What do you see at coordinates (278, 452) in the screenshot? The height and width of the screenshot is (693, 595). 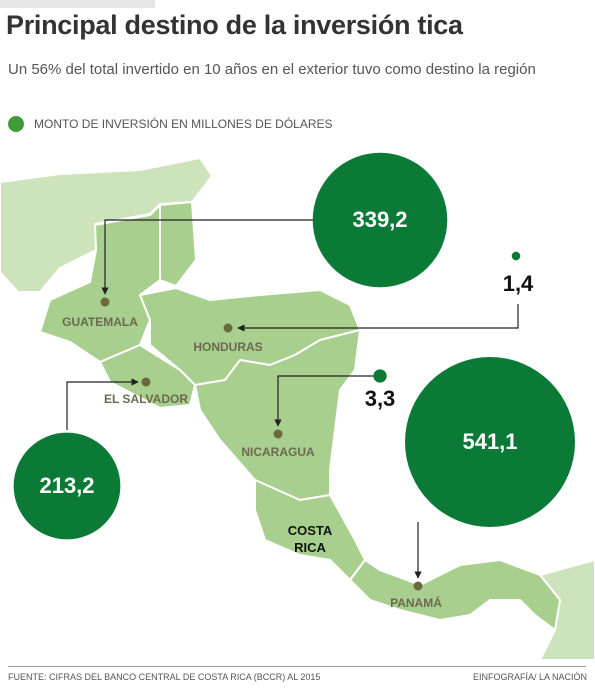 I see `country-label: NICARAGUA` at bounding box center [278, 452].